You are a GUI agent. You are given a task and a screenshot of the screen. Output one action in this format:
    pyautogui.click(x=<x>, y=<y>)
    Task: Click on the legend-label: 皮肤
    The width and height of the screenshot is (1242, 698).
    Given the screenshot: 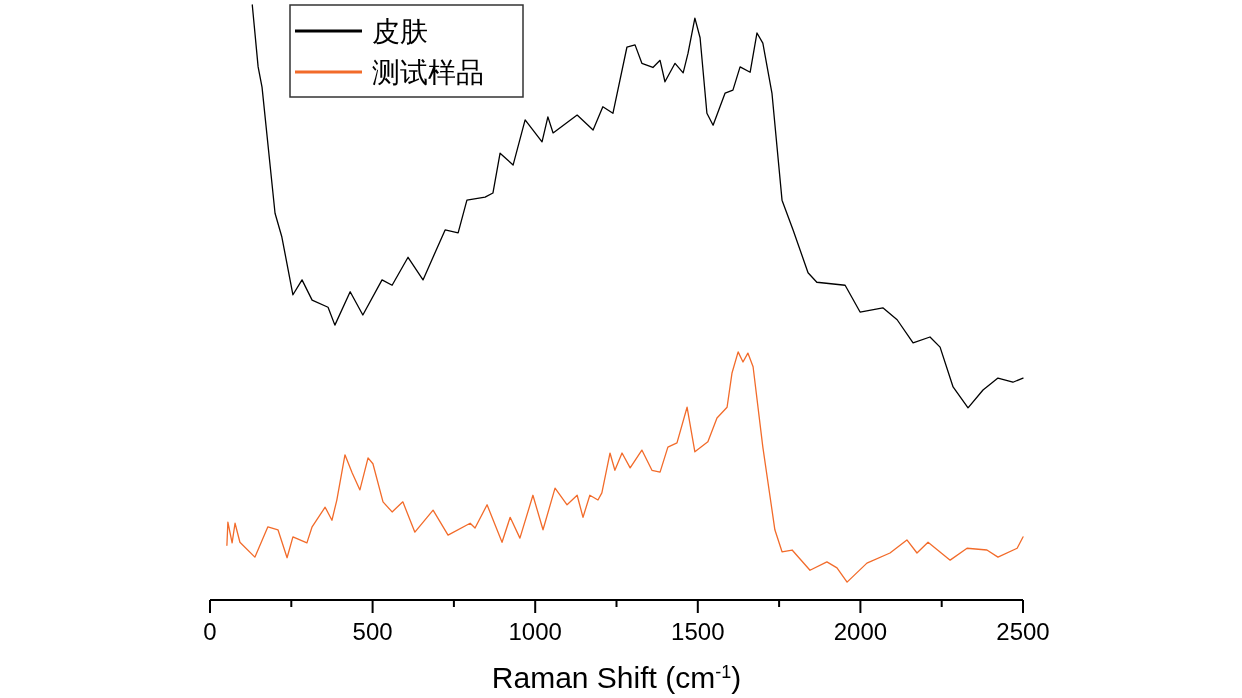 What is the action you would take?
    pyautogui.click(x=400, y=31)
    